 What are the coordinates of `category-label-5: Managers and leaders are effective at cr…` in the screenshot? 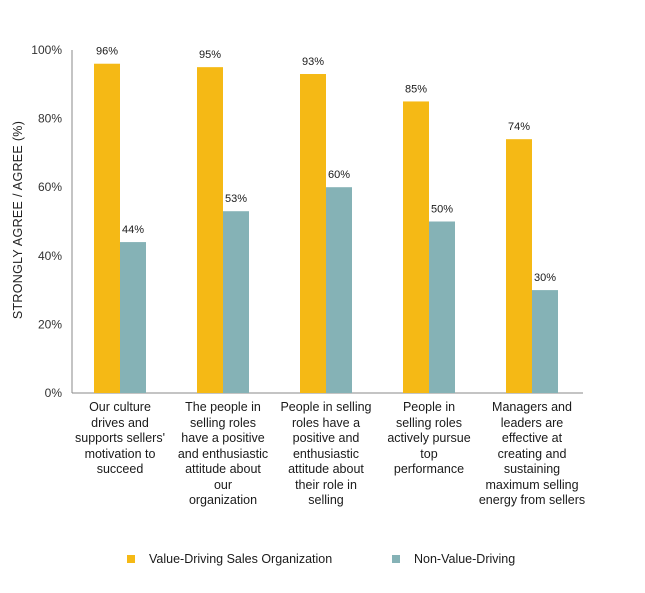 It's located at (532, 453).